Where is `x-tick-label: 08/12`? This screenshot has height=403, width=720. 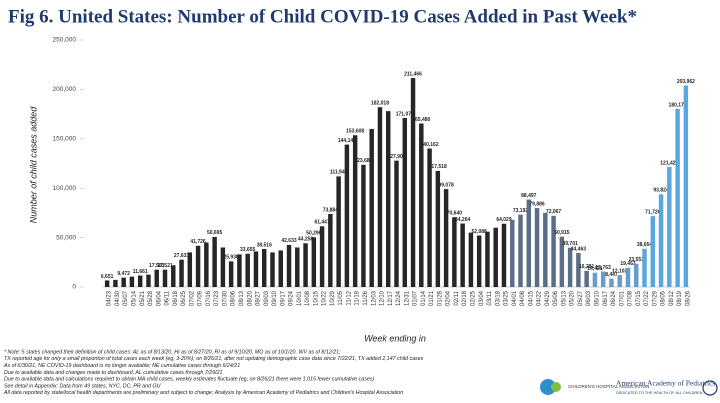 x-tick-label: 08/12 is located at coordinates (672, 298).